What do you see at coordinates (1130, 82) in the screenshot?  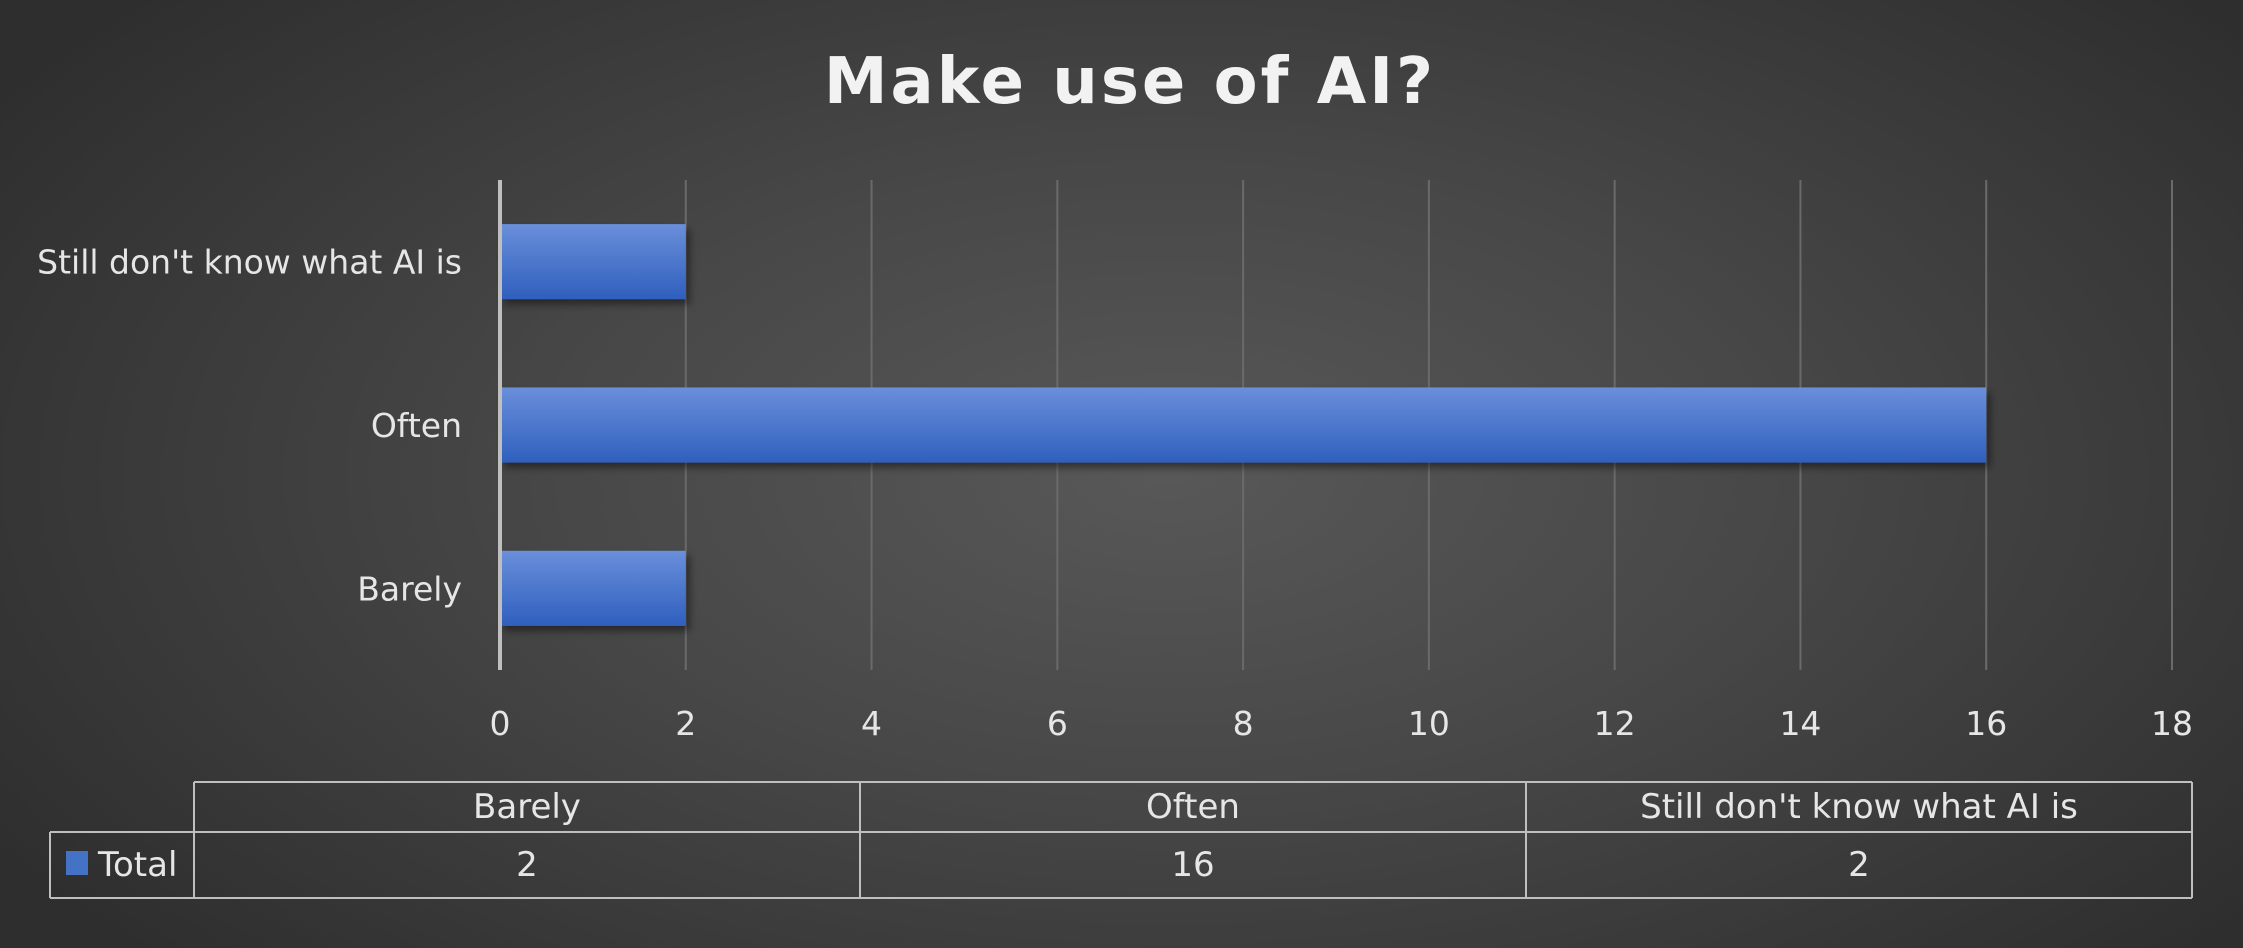 I see `chart-title: Make use of AI?` at bounding box center [1130, 82].